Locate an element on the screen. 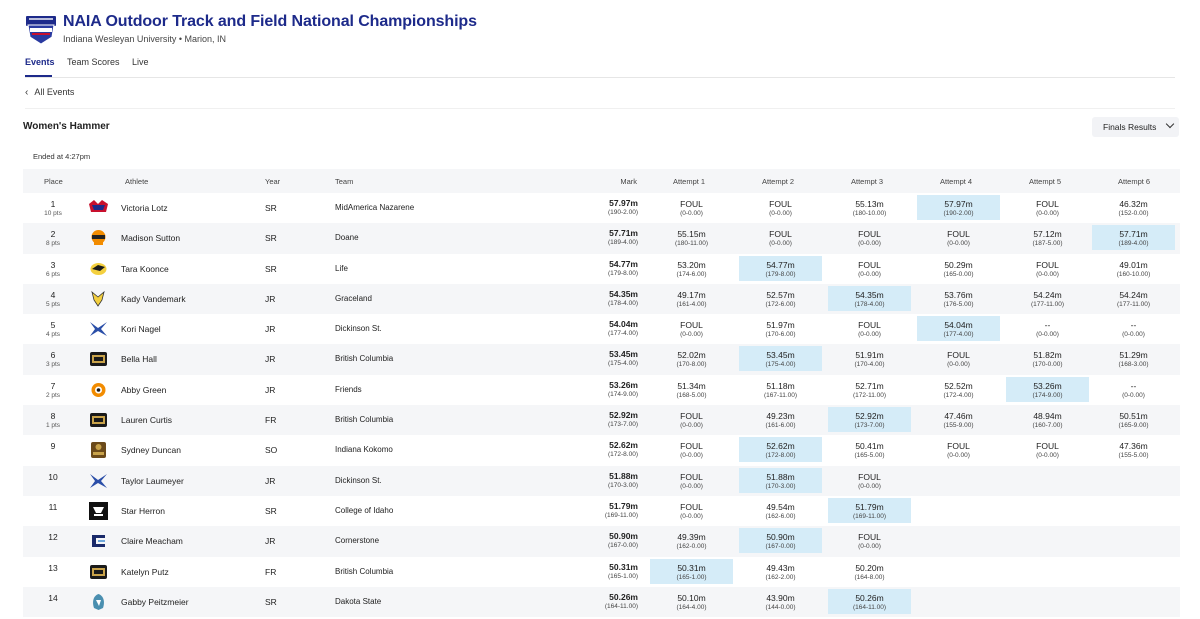  team-name: Friends is located at coordinates (348, 389).